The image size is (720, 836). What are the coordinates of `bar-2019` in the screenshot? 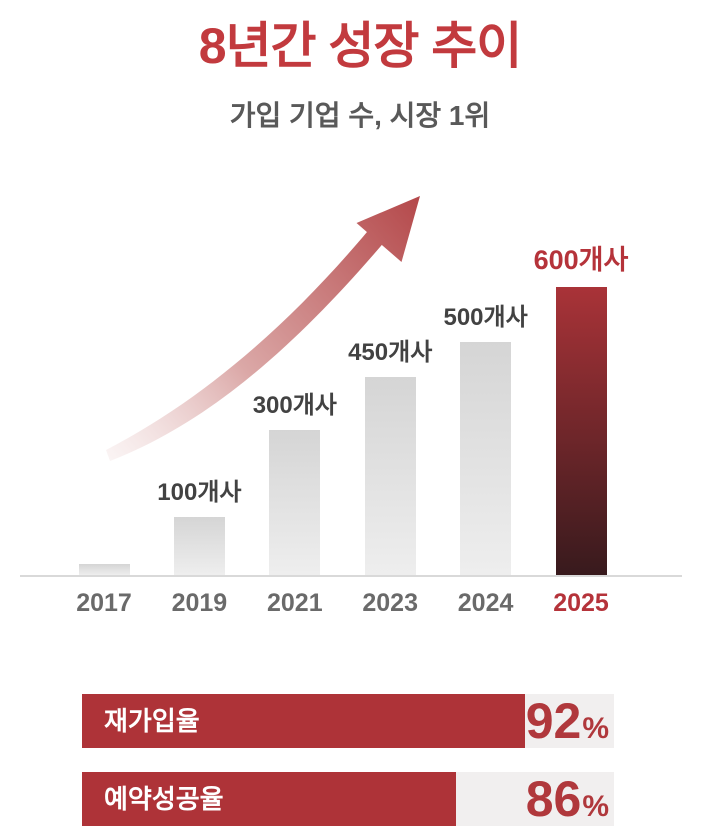 It's located at (199, 546).